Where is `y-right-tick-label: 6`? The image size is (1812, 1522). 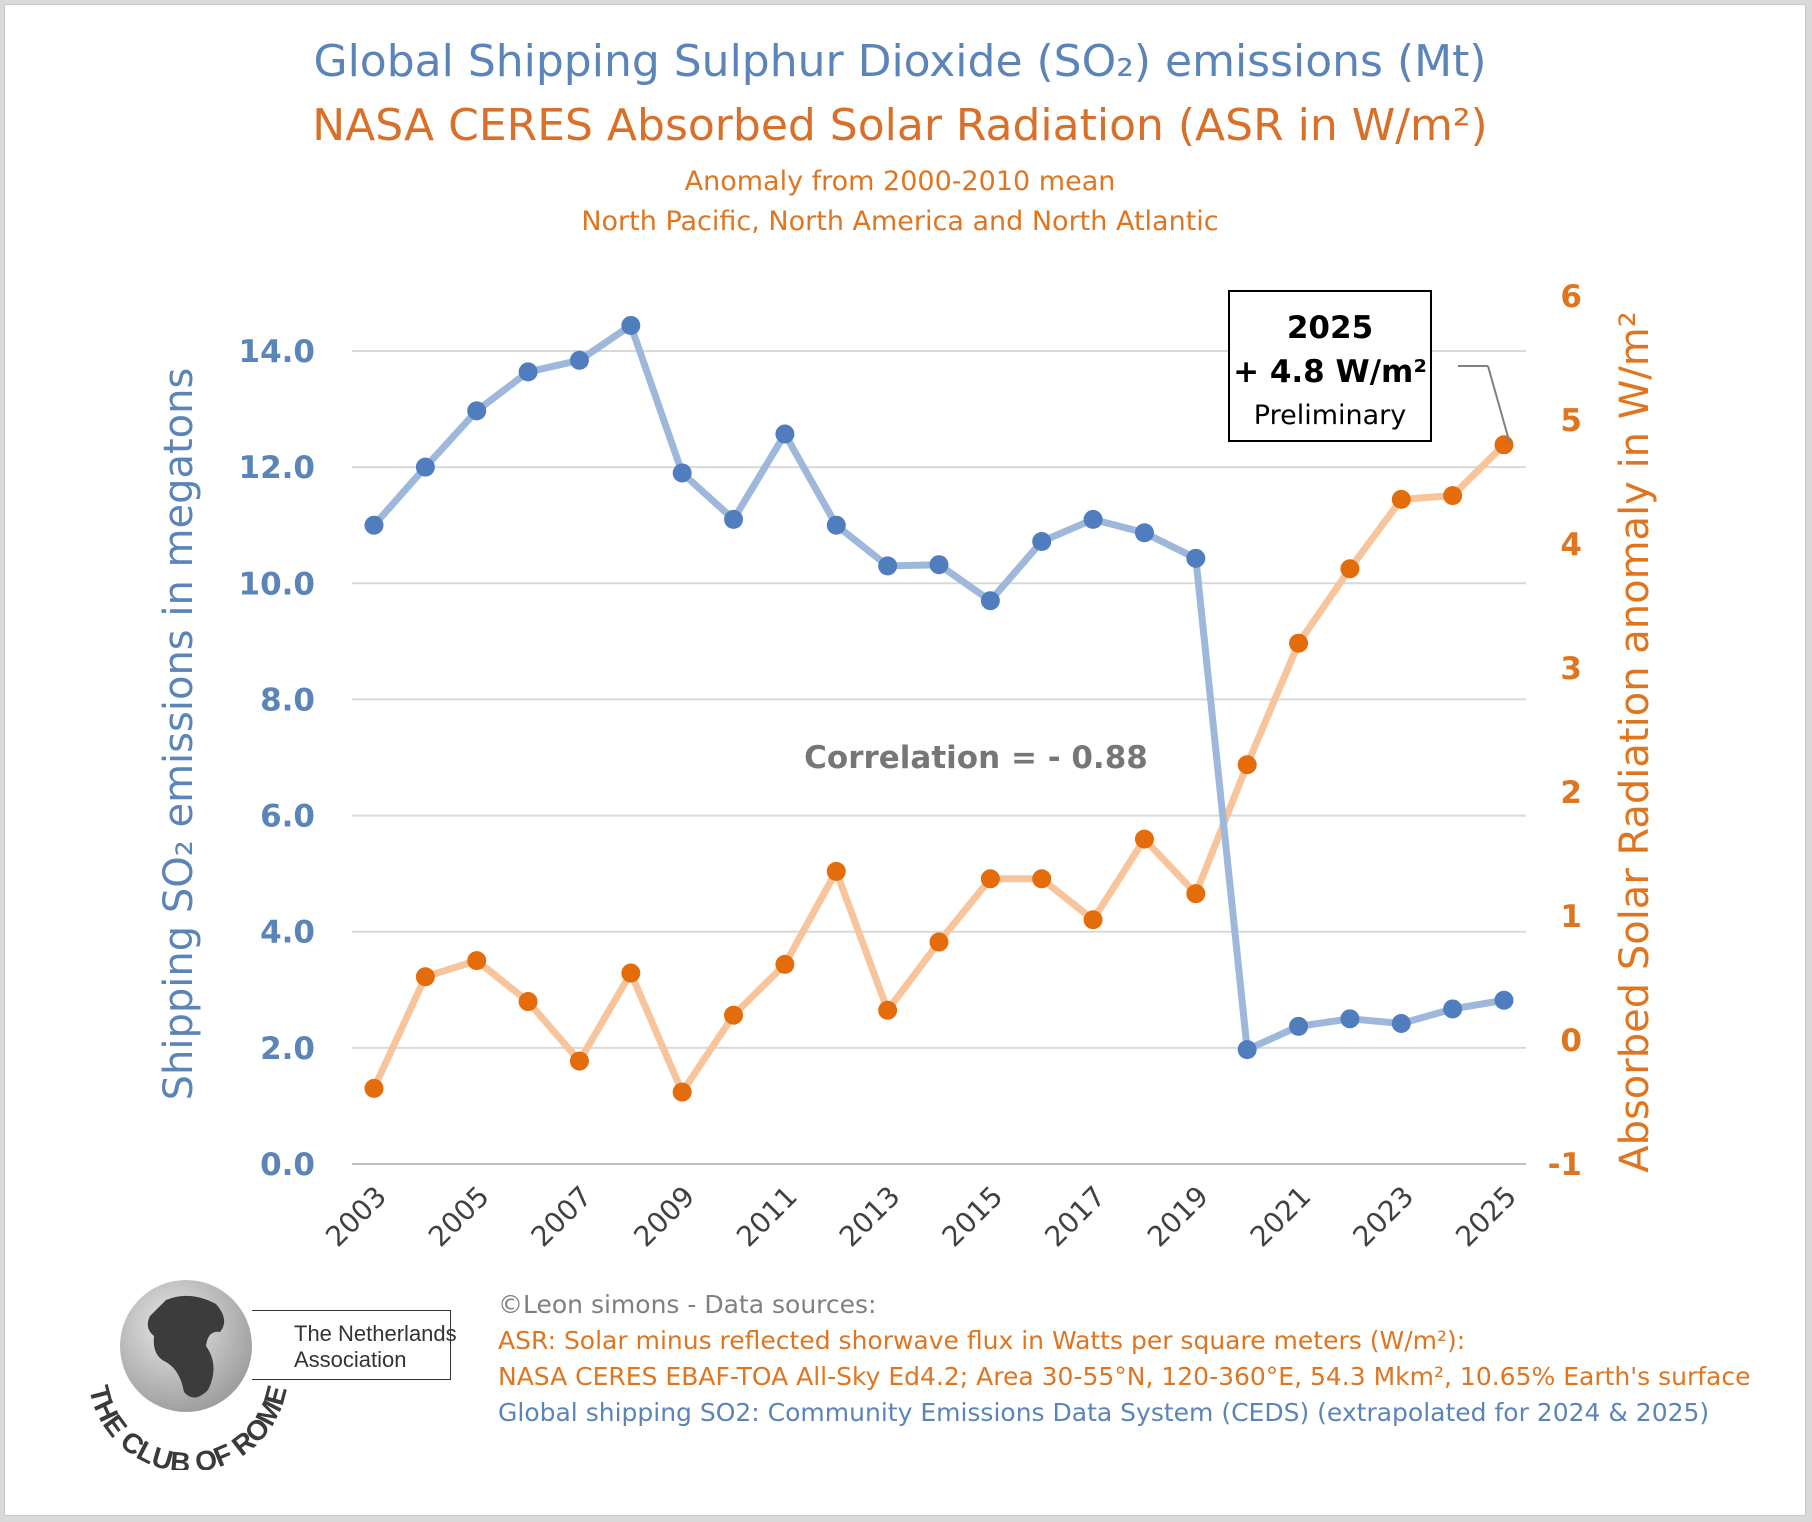
y-right-tick-label: 6 is located at coordinates (1571, 297).